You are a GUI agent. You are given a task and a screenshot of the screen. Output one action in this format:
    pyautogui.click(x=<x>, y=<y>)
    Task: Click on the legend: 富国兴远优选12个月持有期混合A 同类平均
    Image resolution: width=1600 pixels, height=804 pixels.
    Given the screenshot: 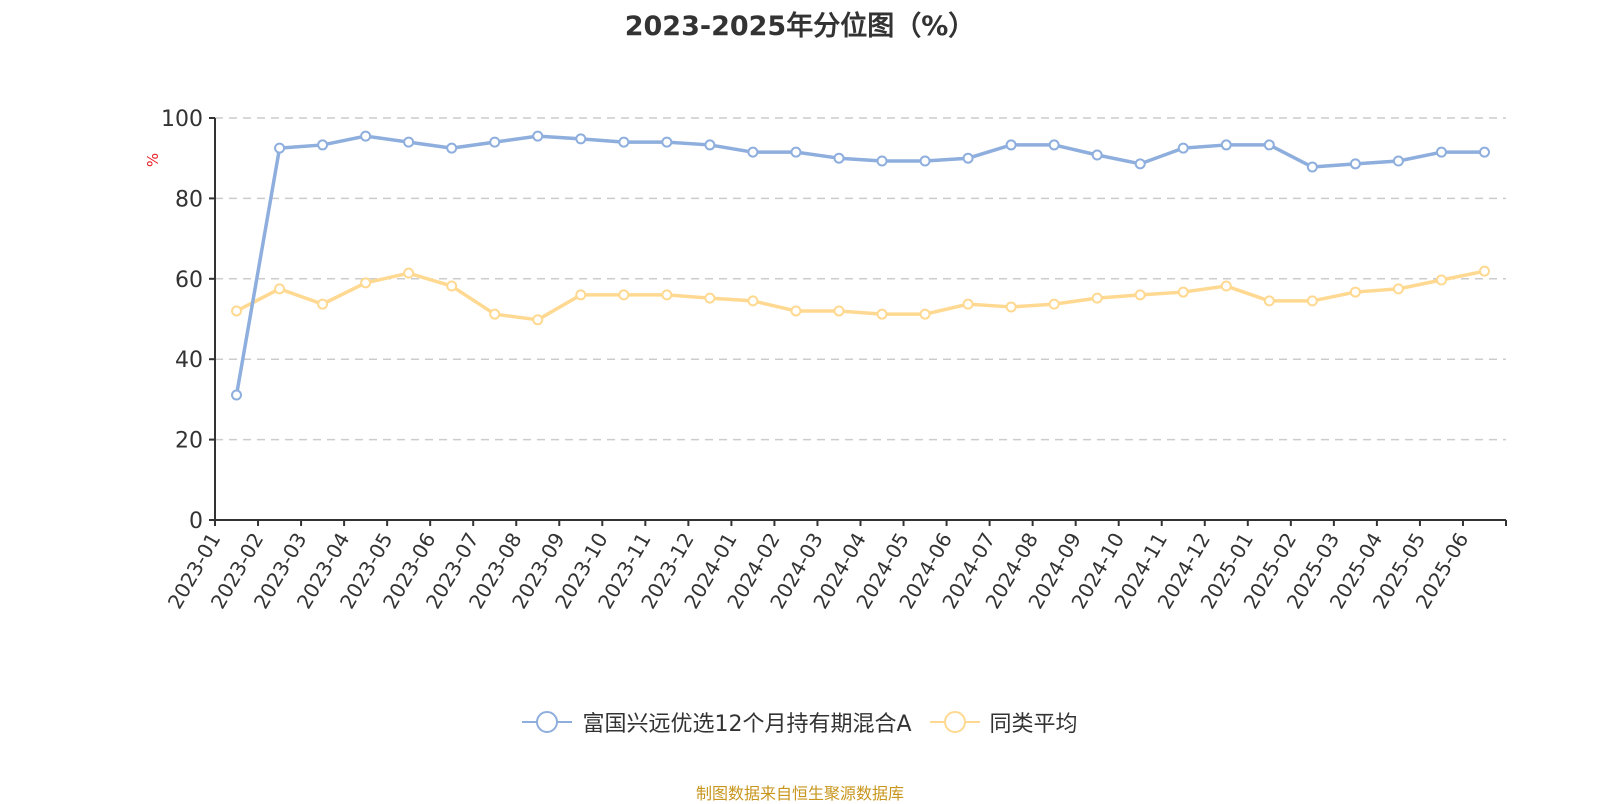 What is the action you would take?
    pyautogui.click(x=800, y=722)
    